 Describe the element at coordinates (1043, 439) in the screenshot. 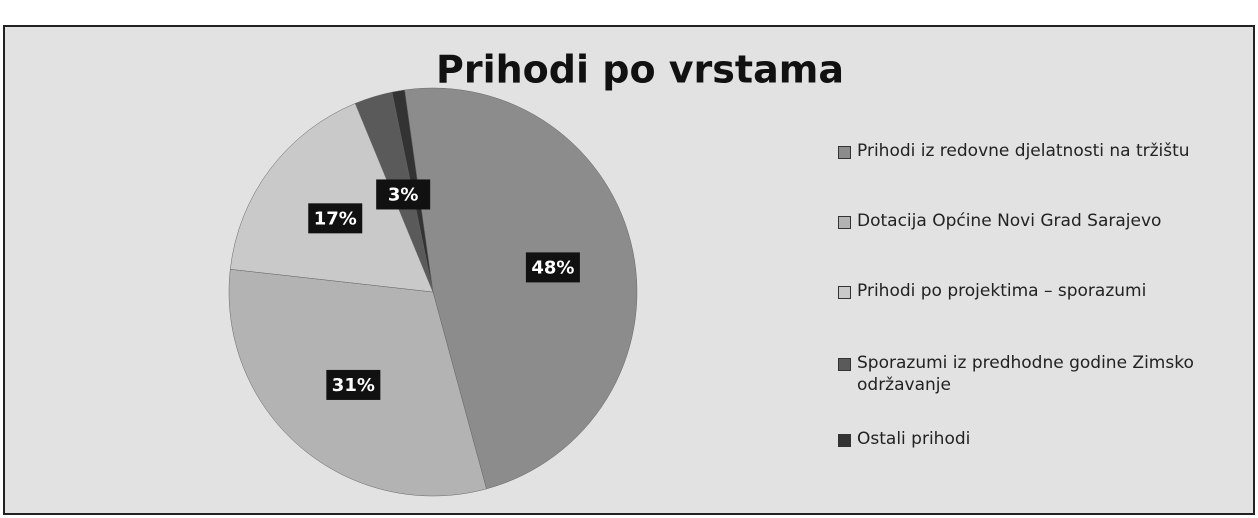

I see `legend-item: Ostali prihodi` at that location.